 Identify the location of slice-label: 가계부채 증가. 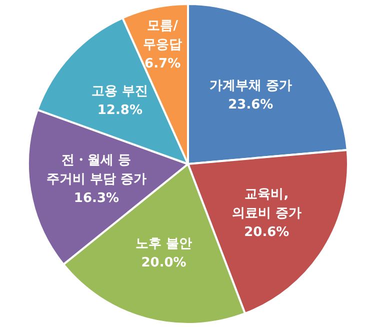
(250, 86).